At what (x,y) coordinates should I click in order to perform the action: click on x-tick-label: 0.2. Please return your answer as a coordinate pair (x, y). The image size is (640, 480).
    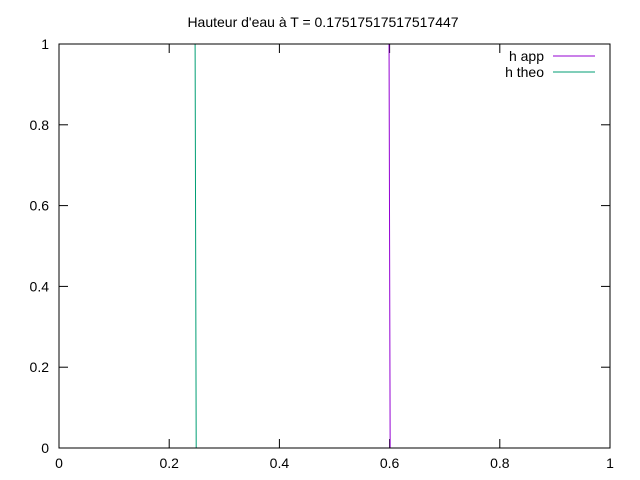
    Looking at the image, I should click on (169, 463).